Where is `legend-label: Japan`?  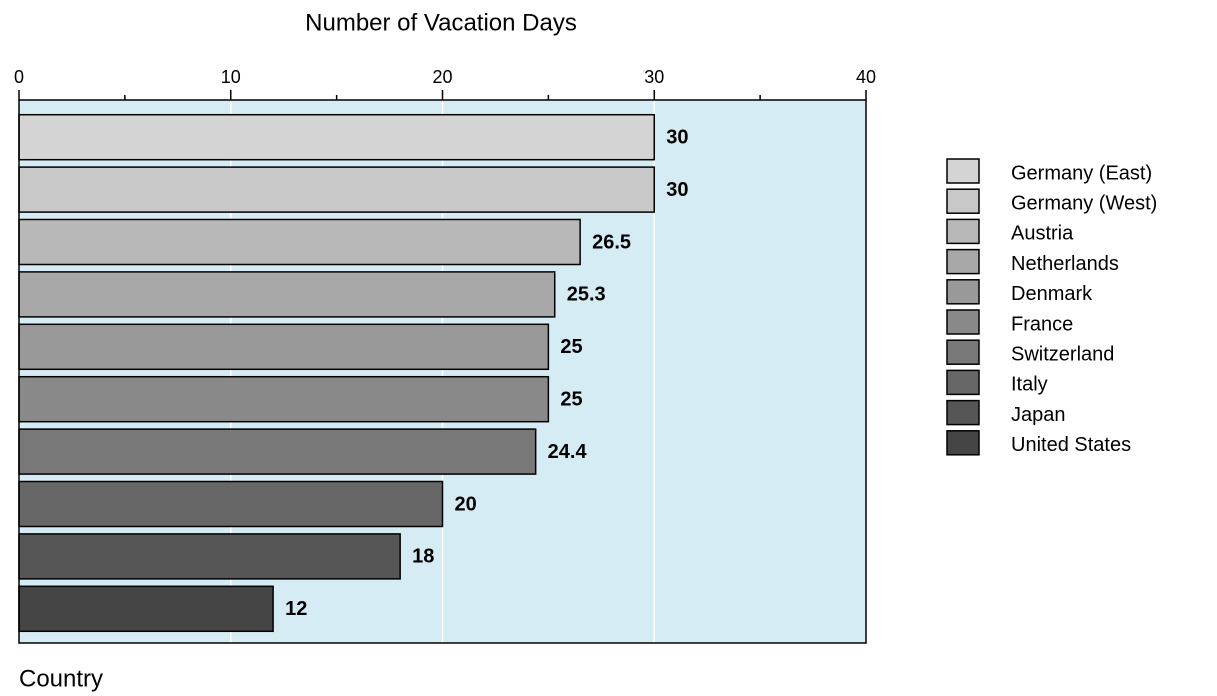
legend-label: Japan is located at coordinates (1038, 415).